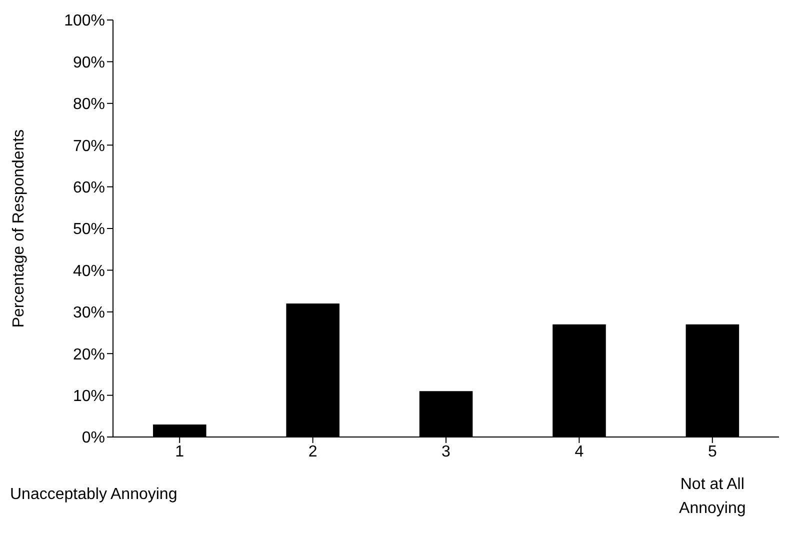 This screenshot has height=556, width=799. Describe the element at coordinates (88, 63) in the screenshot. I see `y-tick-label: 90%` at that location.